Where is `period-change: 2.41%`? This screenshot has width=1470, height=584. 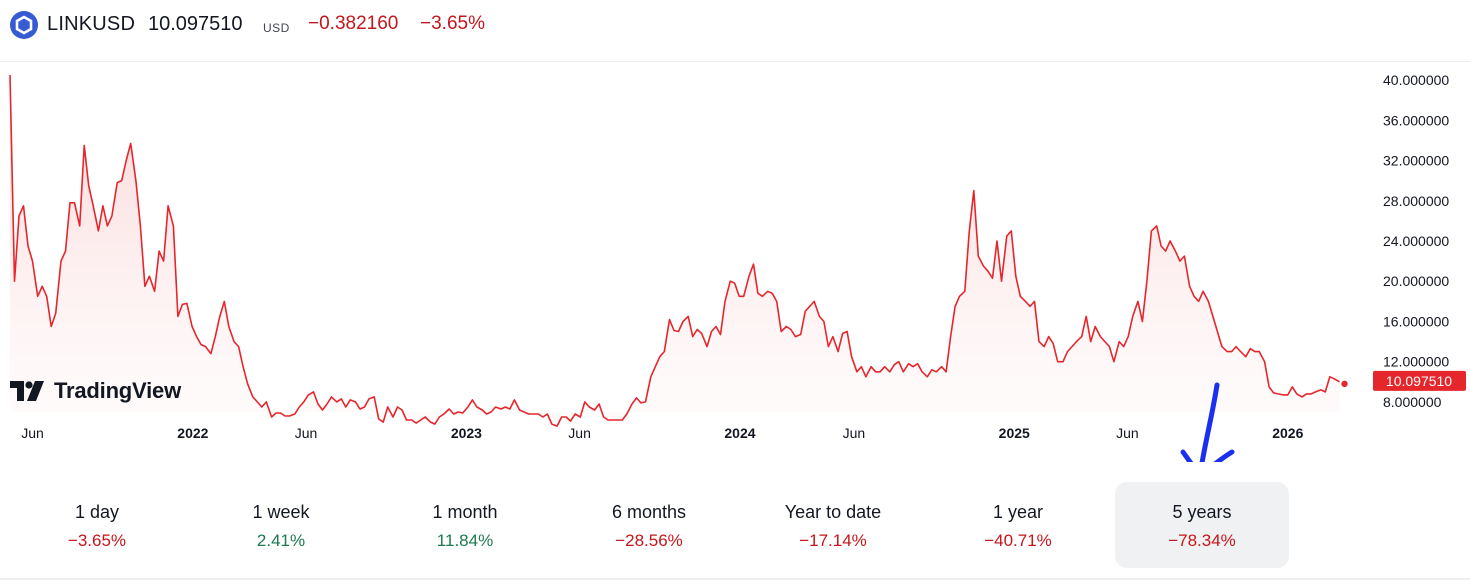 period-change: 2.41% is located at coordinates (281, 540).